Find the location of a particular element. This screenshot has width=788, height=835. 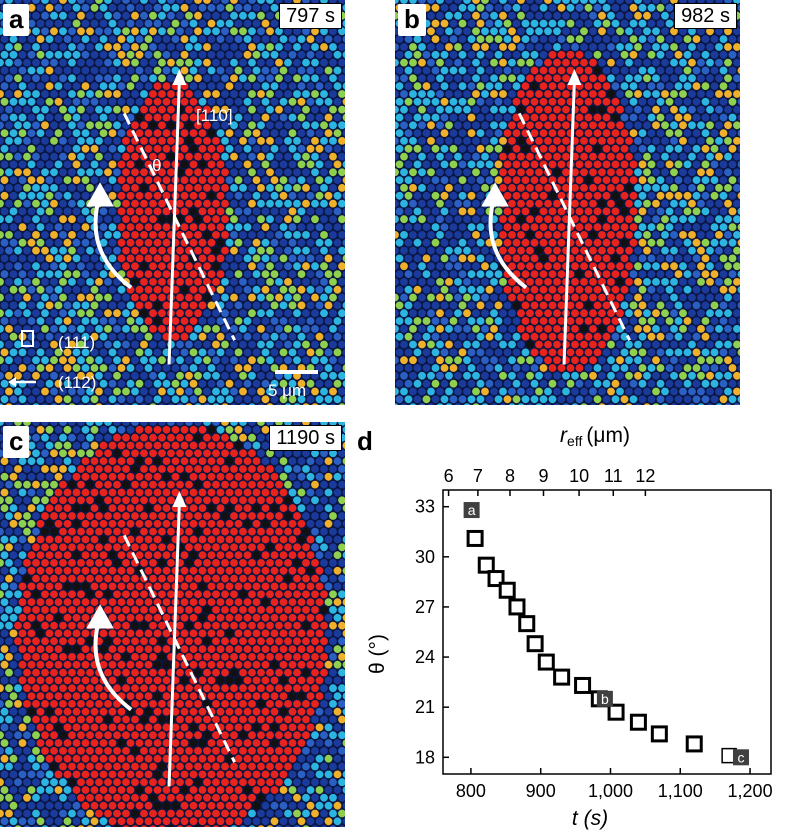

panel-c-label: c is located at coordinates (16, 442).